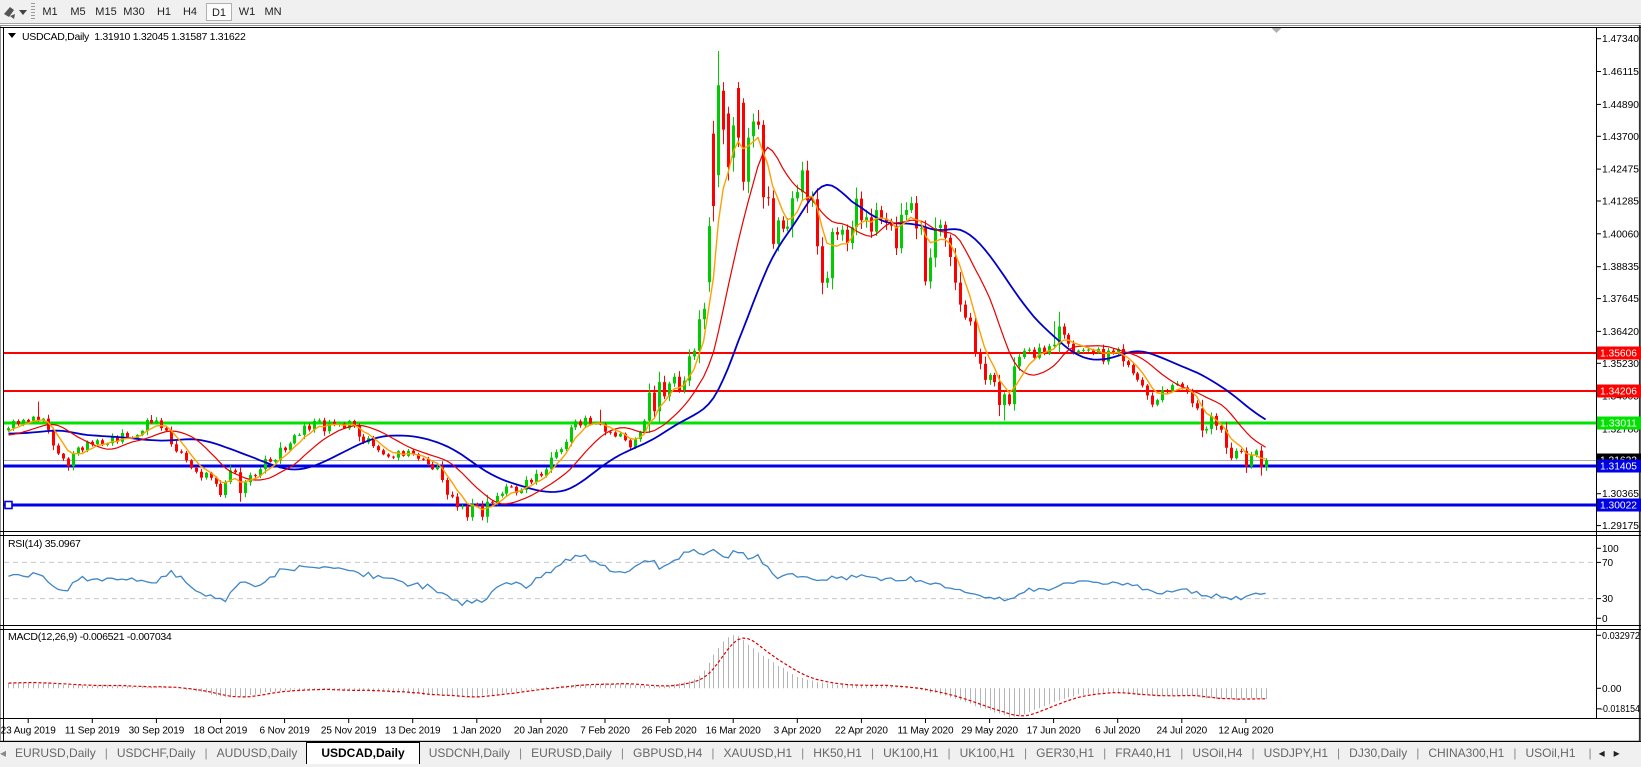 This screenshot has width=1641, height=767. What do you see at coordinates (605, 731) in the screenshot?
I see `svg-text: 7 Feb 2020` at bounding box center [605, 731].